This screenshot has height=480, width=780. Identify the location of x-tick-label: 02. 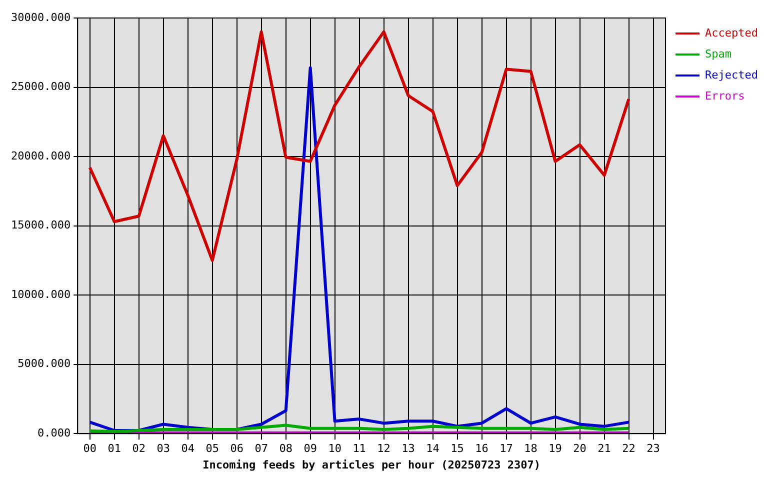
(139, 449).